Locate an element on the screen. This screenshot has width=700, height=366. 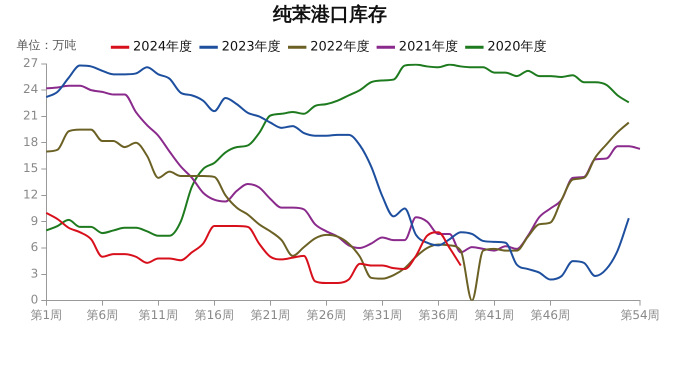
x-tick-label: 第46周 is located at coordinates (550, 315).